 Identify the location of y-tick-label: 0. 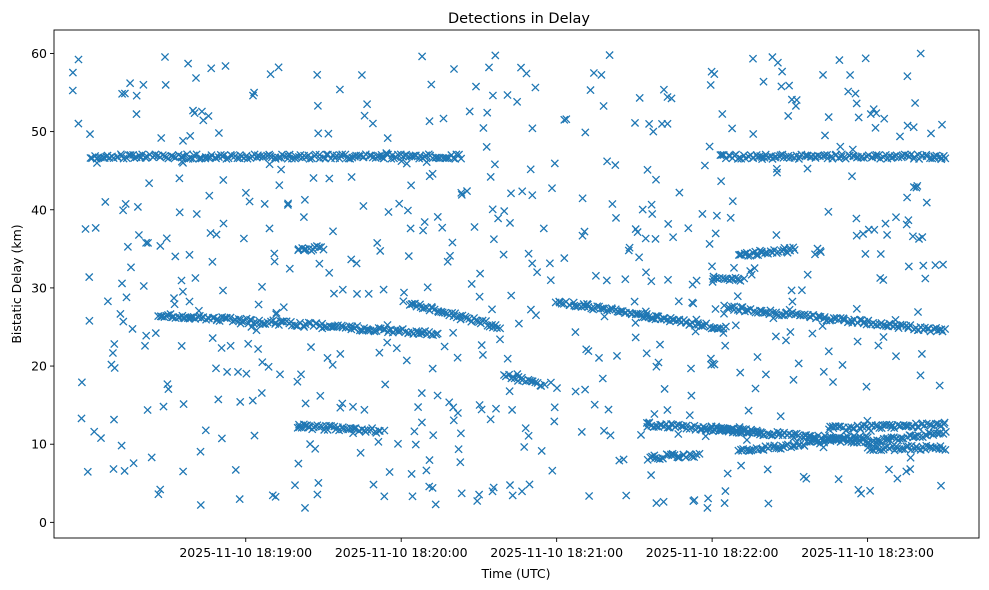
(43, 522).